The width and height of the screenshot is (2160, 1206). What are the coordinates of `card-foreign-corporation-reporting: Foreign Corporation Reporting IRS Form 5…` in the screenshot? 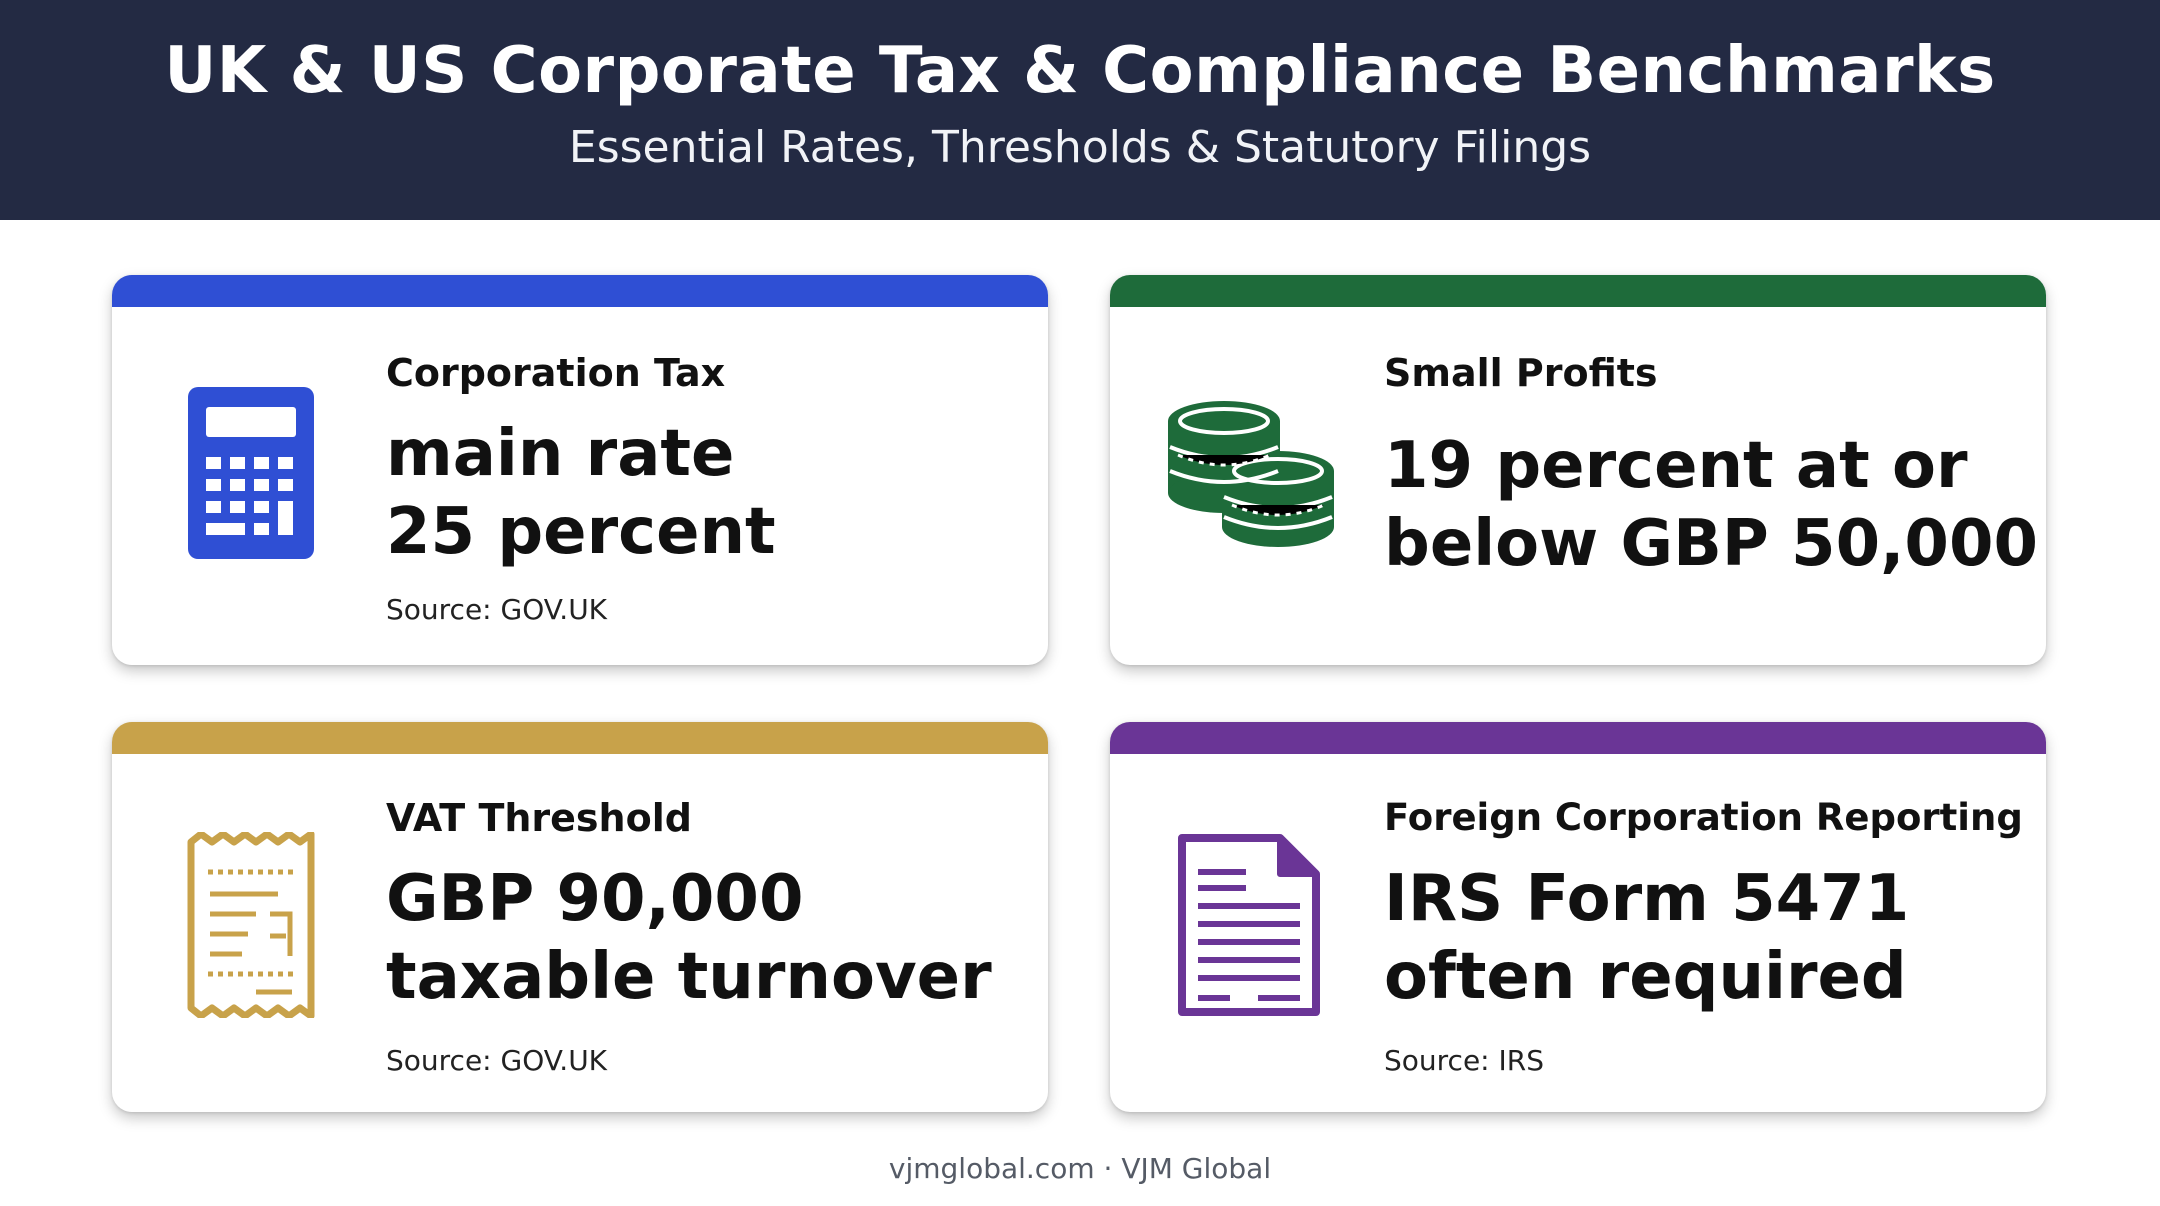 It's located at (1578, 917).